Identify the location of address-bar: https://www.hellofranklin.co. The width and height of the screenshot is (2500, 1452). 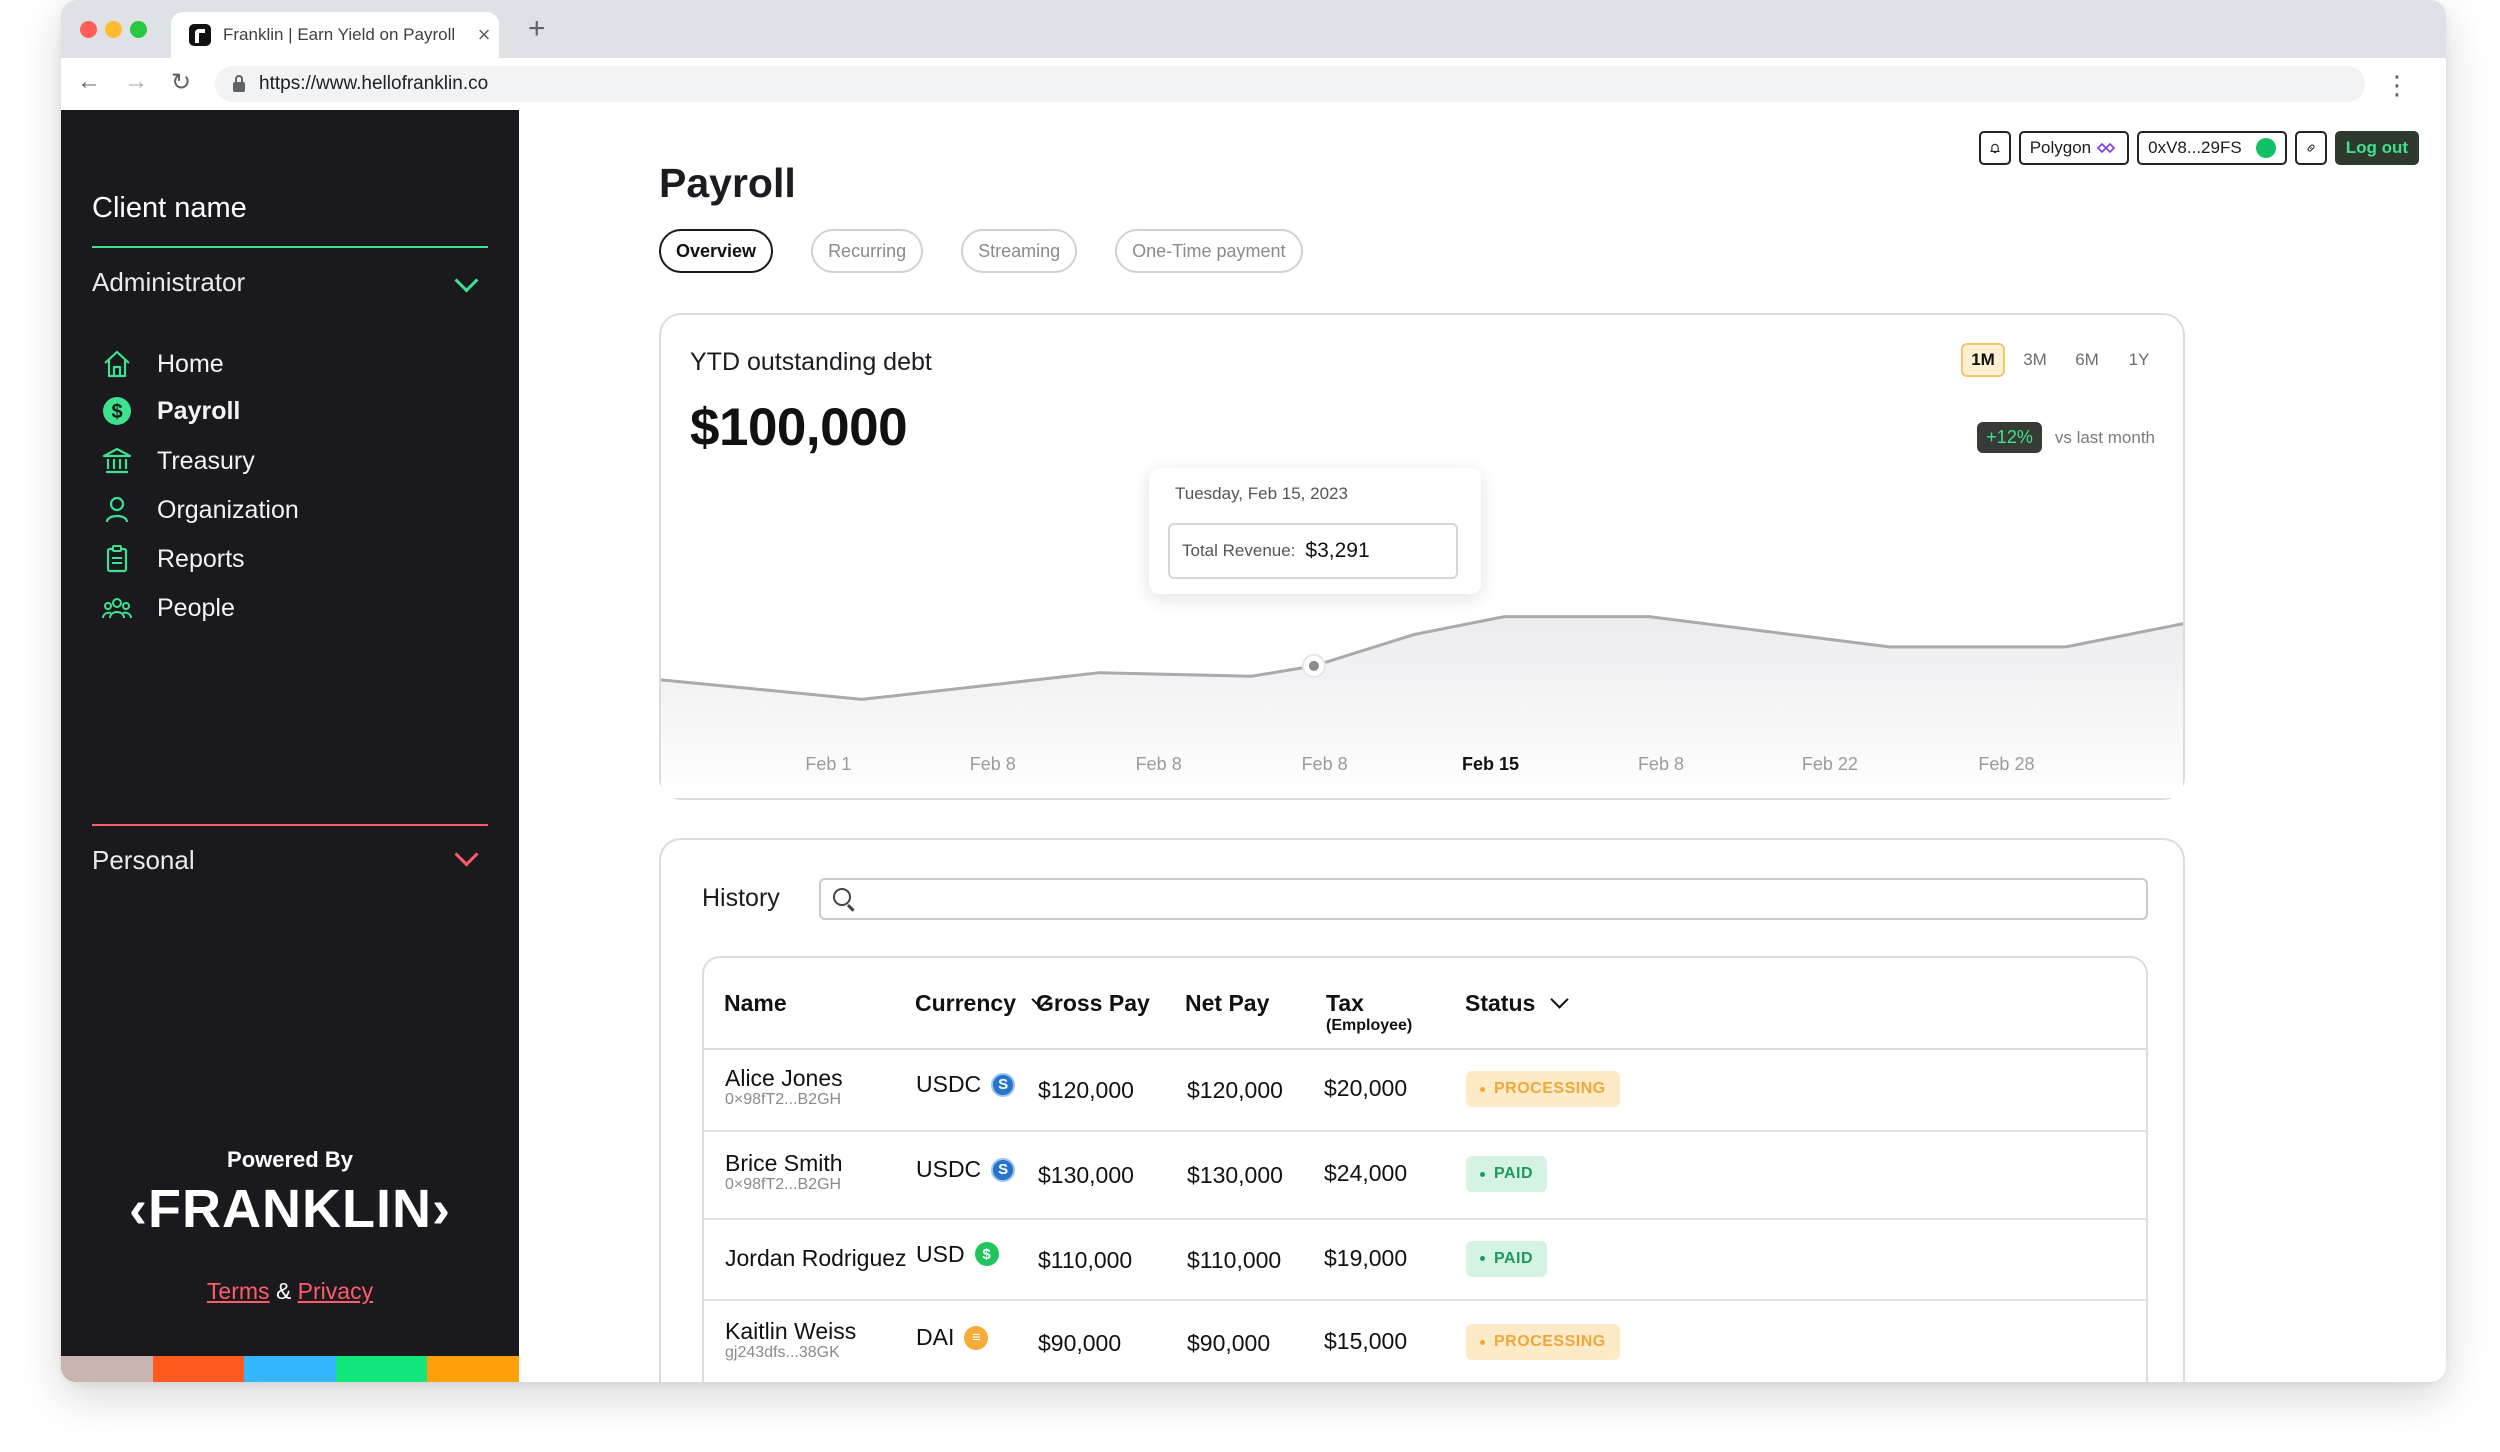
(1290, 84).